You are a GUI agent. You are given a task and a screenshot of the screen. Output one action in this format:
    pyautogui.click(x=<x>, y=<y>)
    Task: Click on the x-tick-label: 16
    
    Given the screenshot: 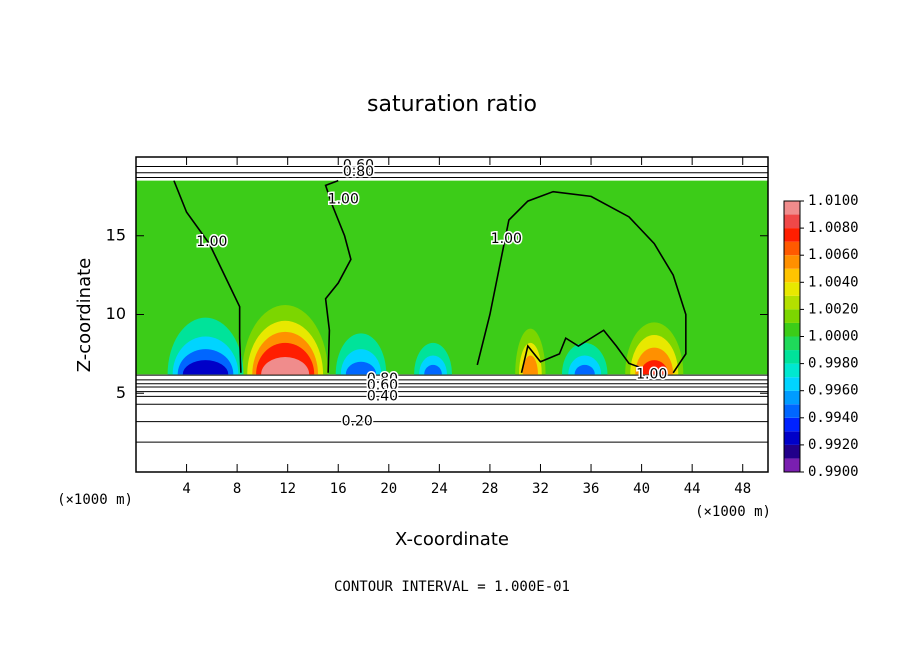 What is the action you would take?
    pyautogui.click(x=338, y=489)
    